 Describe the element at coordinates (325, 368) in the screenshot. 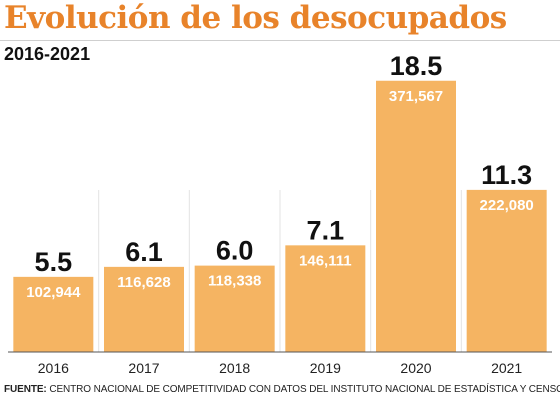

I see `x-tick-label: 2019` at that location.